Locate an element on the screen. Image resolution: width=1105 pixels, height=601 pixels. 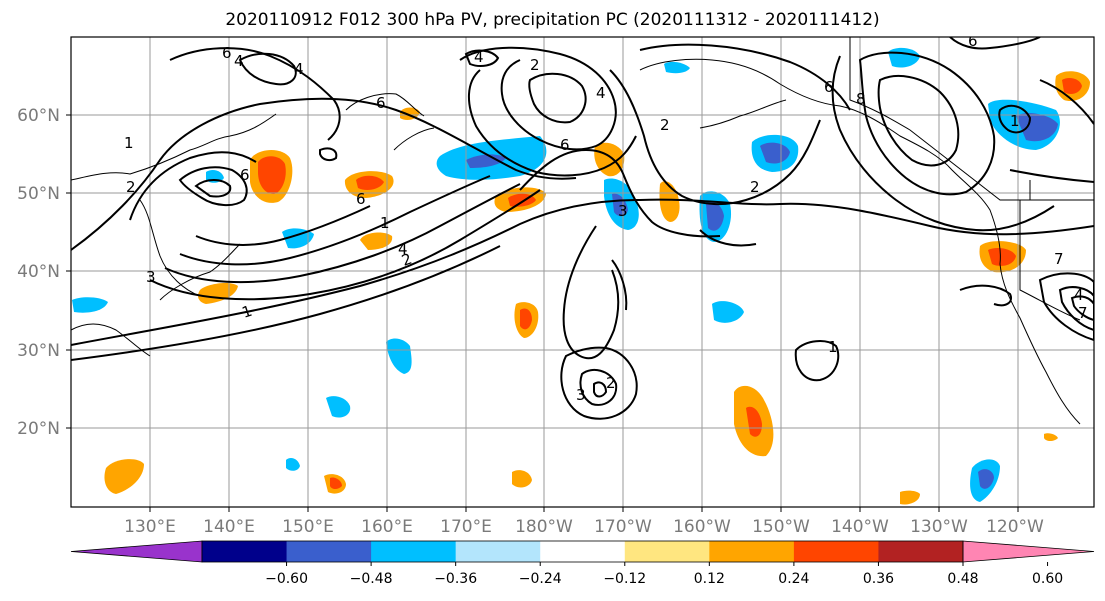
lon-label: 140°W is located at coordinates (860, 527).